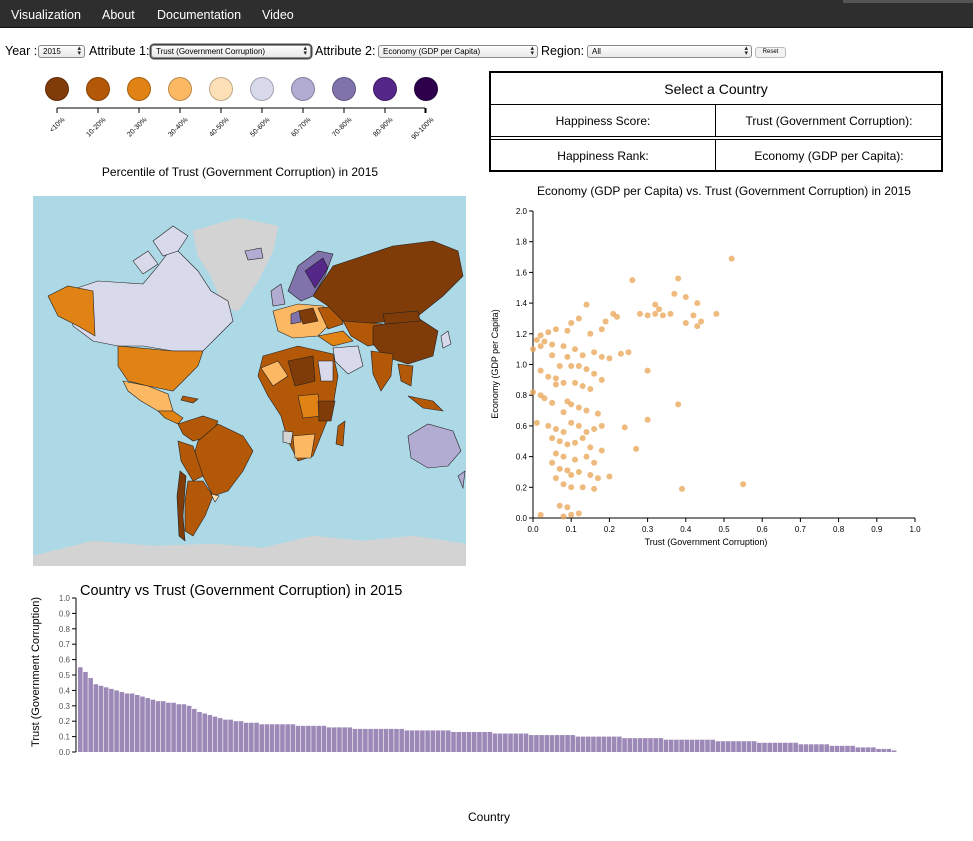  I want to click on year-select: 2015 ▴ ▾, so click(61, 51).